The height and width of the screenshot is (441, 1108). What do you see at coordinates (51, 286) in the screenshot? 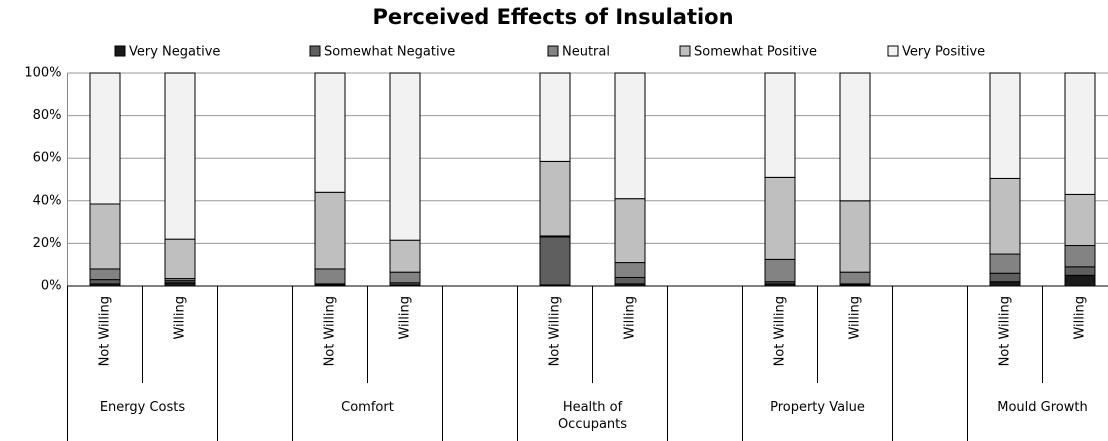
I see `y-tick-label: 0%` at bounding box center [51, 286].